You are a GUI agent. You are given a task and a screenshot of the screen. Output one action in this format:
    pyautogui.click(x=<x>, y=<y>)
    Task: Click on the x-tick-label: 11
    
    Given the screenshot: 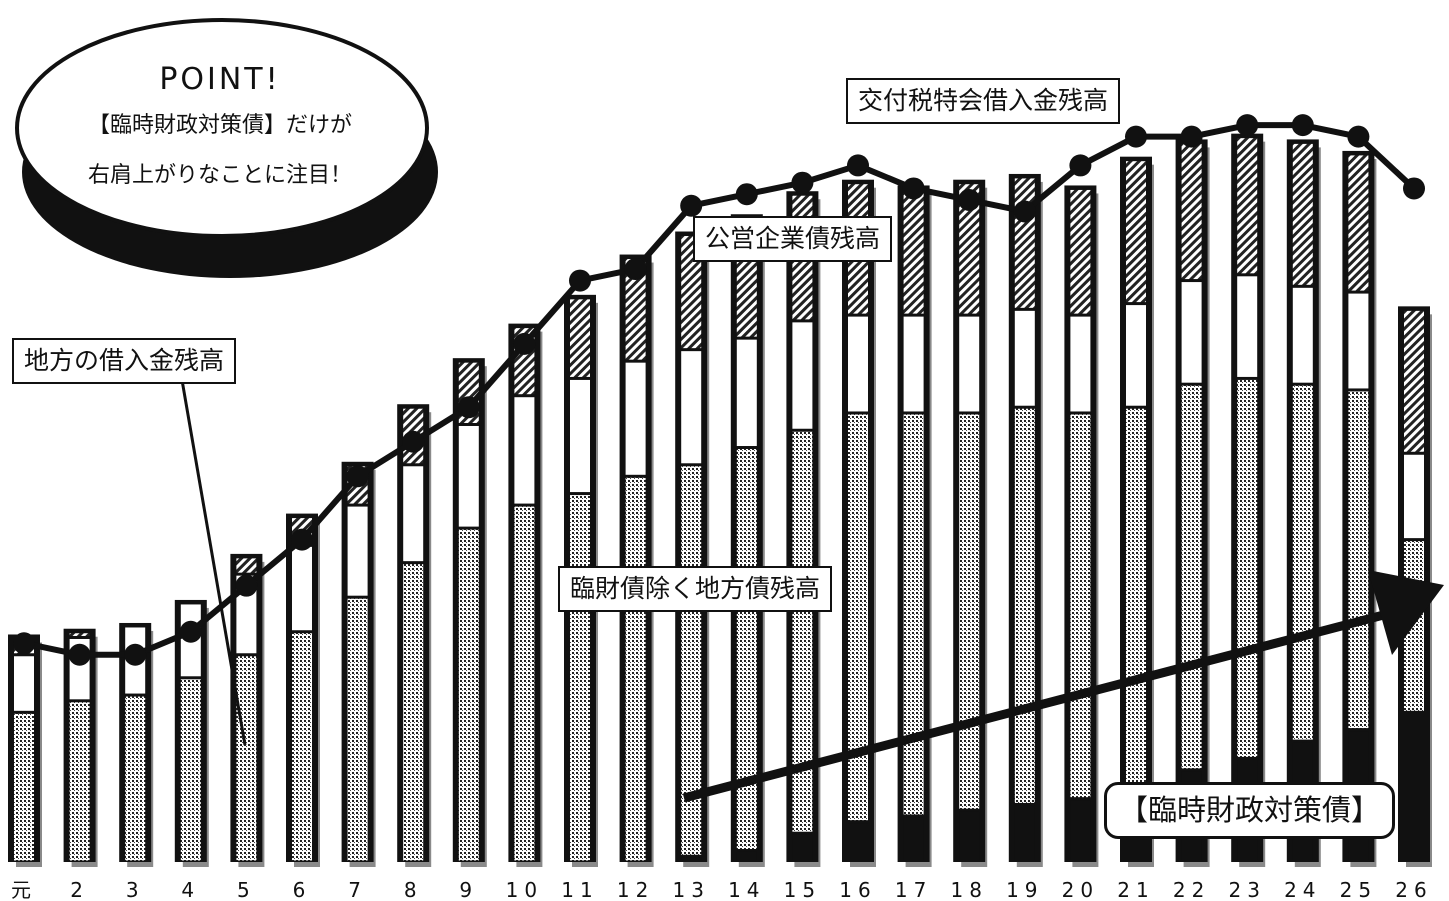 What is the action you would take?
    pyautogui.click(x=579, y=889)
    